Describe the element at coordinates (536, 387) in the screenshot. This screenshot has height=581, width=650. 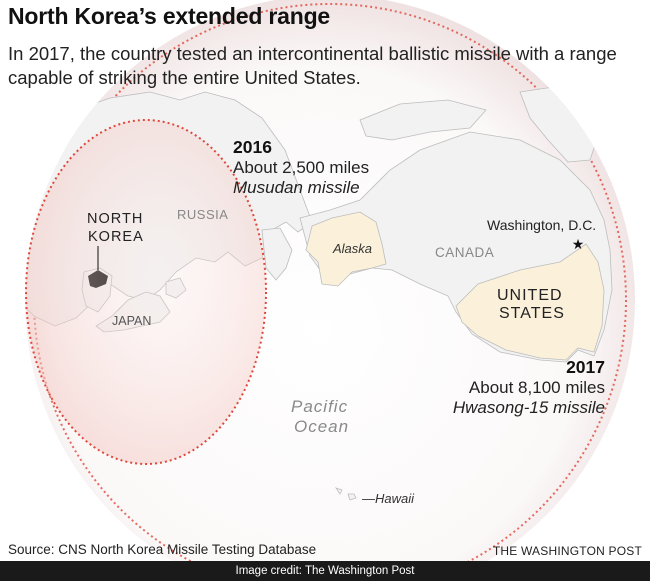
I see `range-2017-distance: About 8,100 miles` at that location.